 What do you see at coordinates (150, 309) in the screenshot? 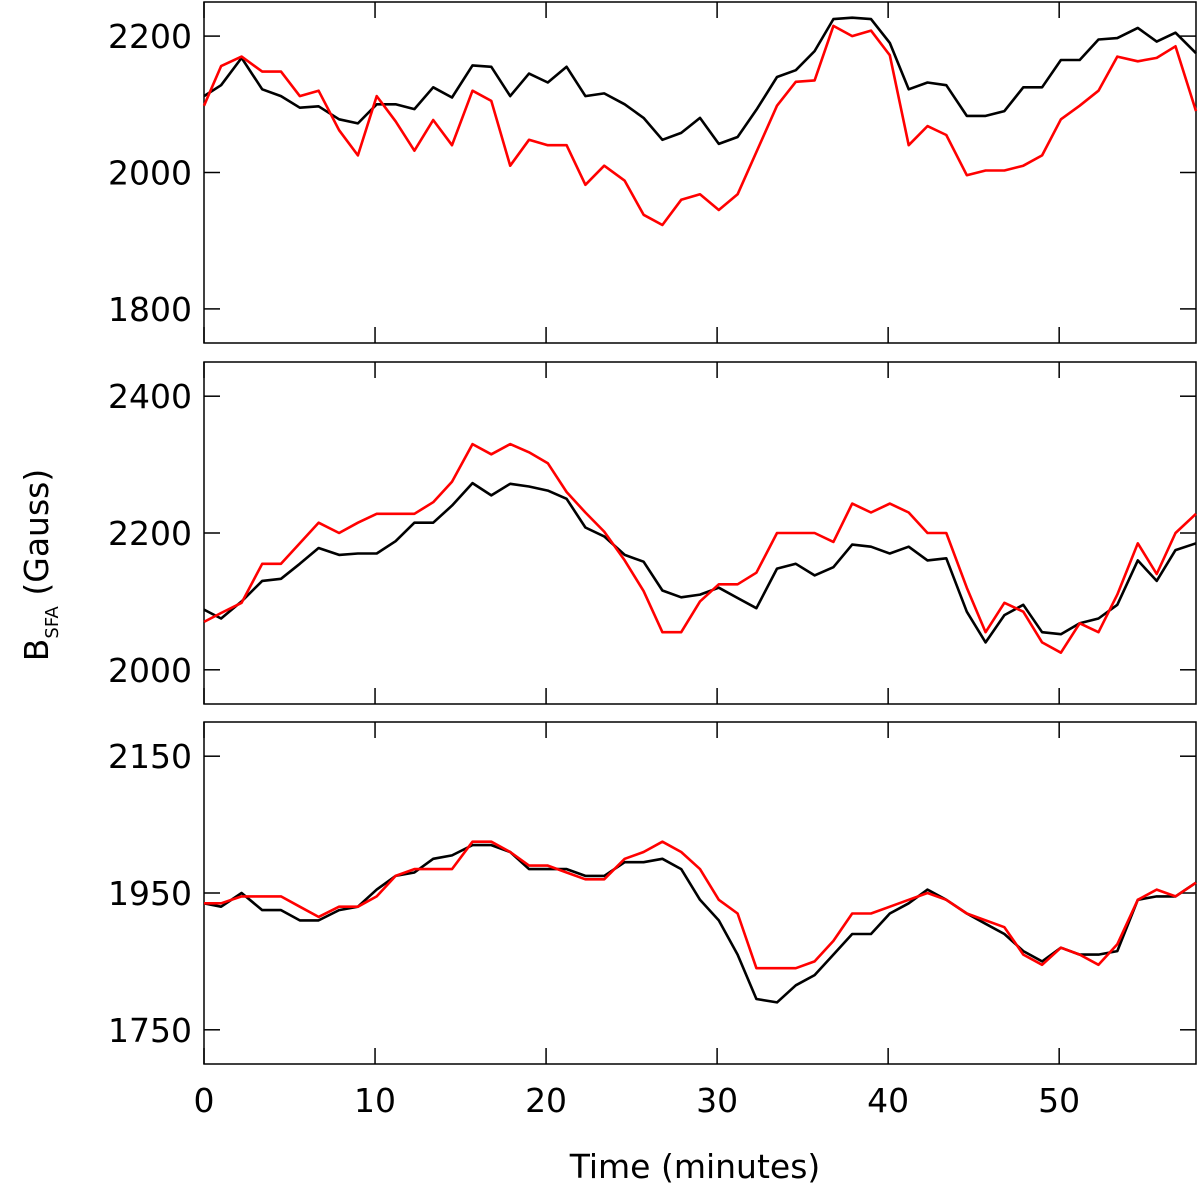
I see `y-tick-label: 1800` at bounding box center [150, 309].